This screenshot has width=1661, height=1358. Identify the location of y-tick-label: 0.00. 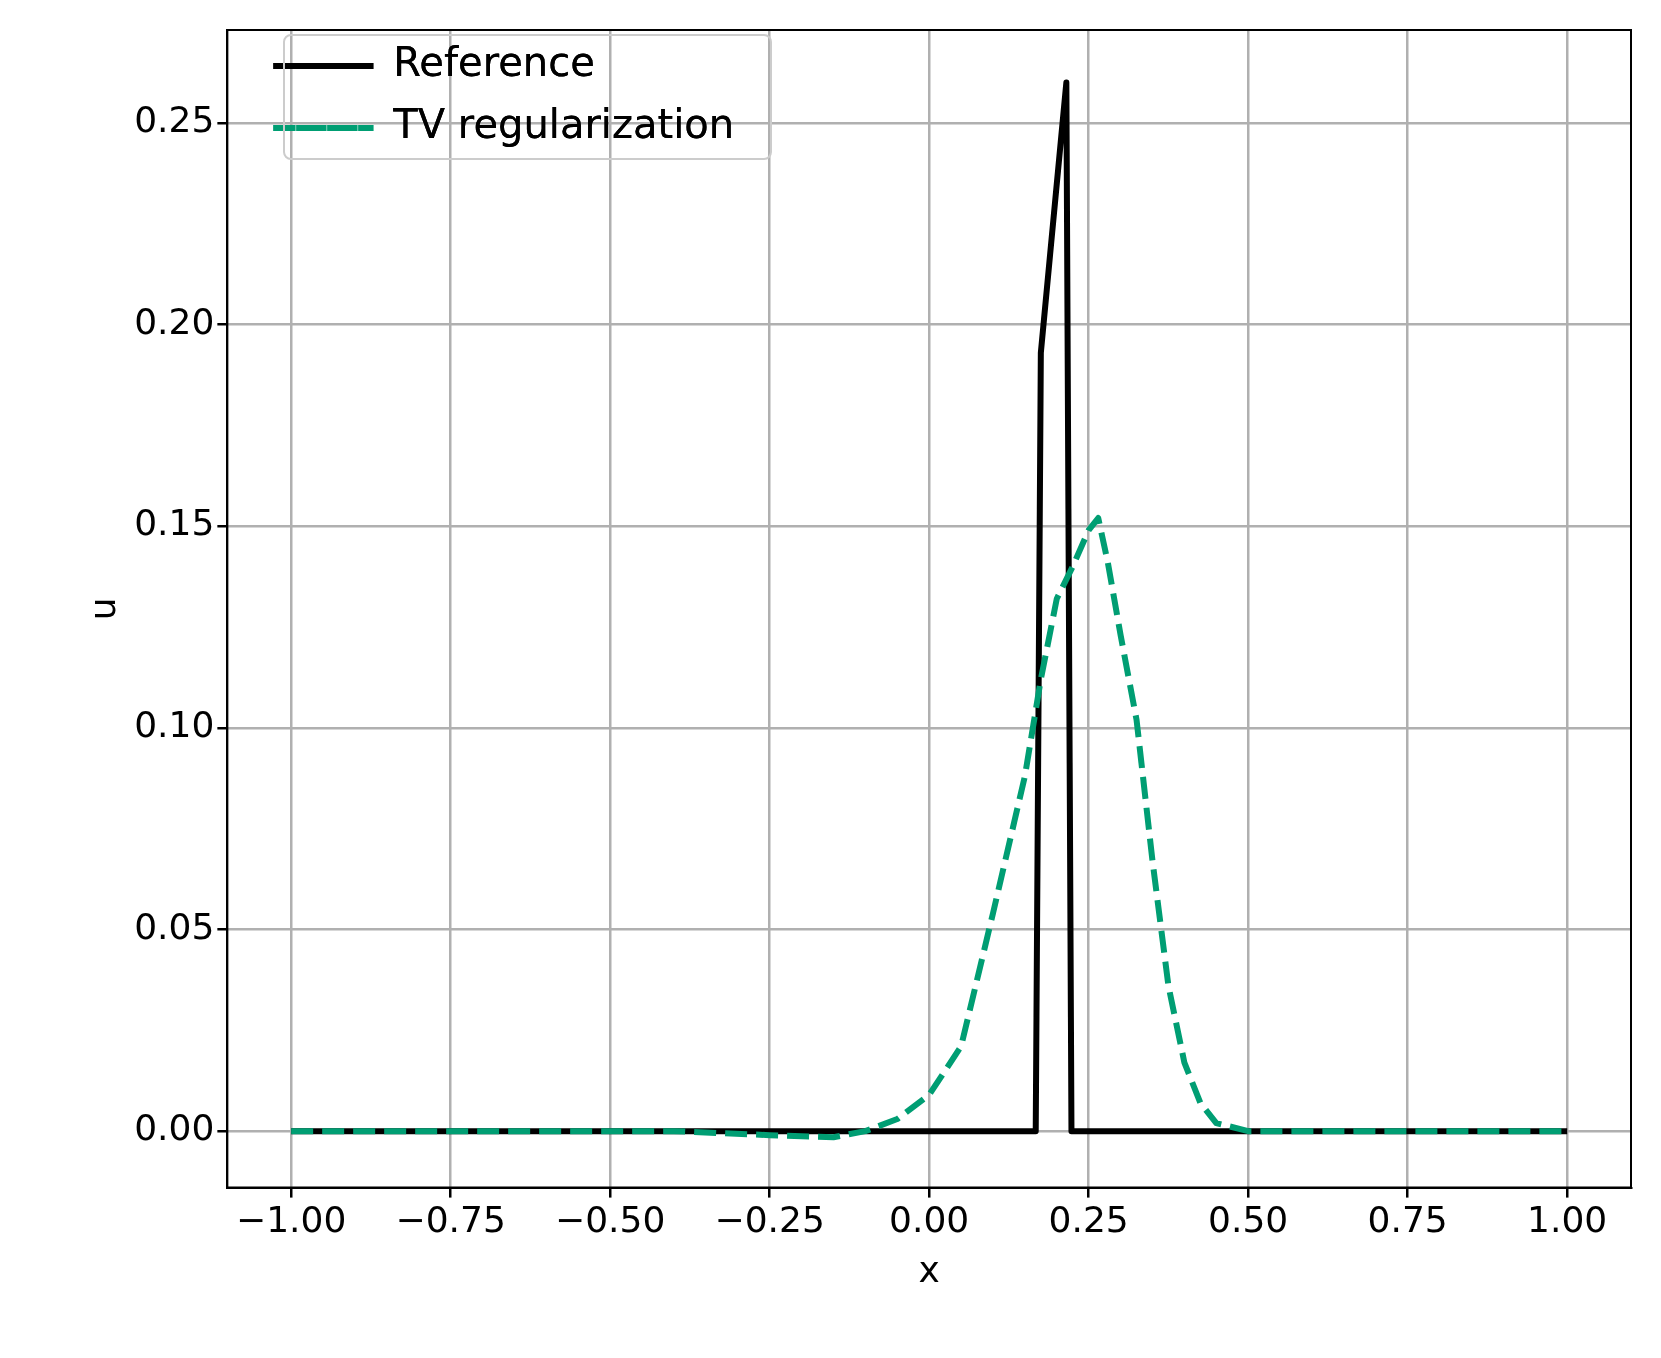
(174, 1128).